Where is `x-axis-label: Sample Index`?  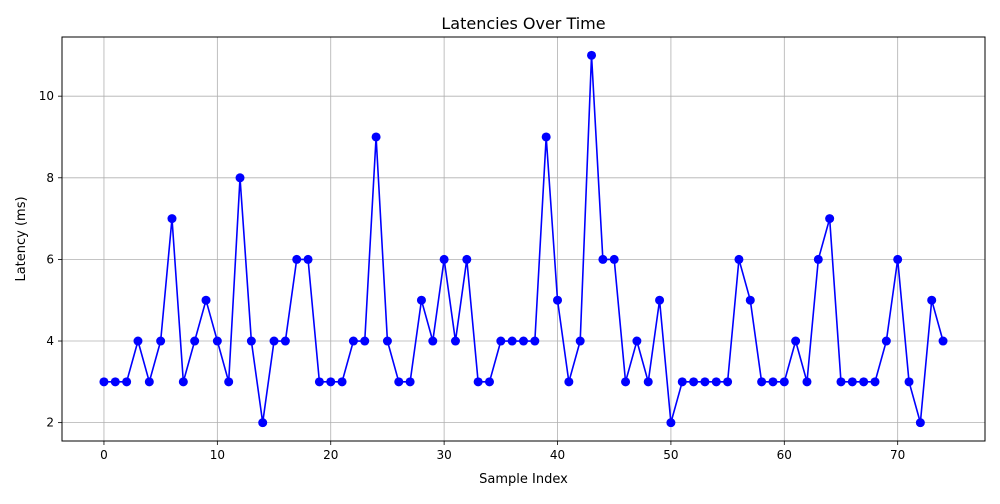 x-axis-label: Sample Index is located at coordinates (523, 479).